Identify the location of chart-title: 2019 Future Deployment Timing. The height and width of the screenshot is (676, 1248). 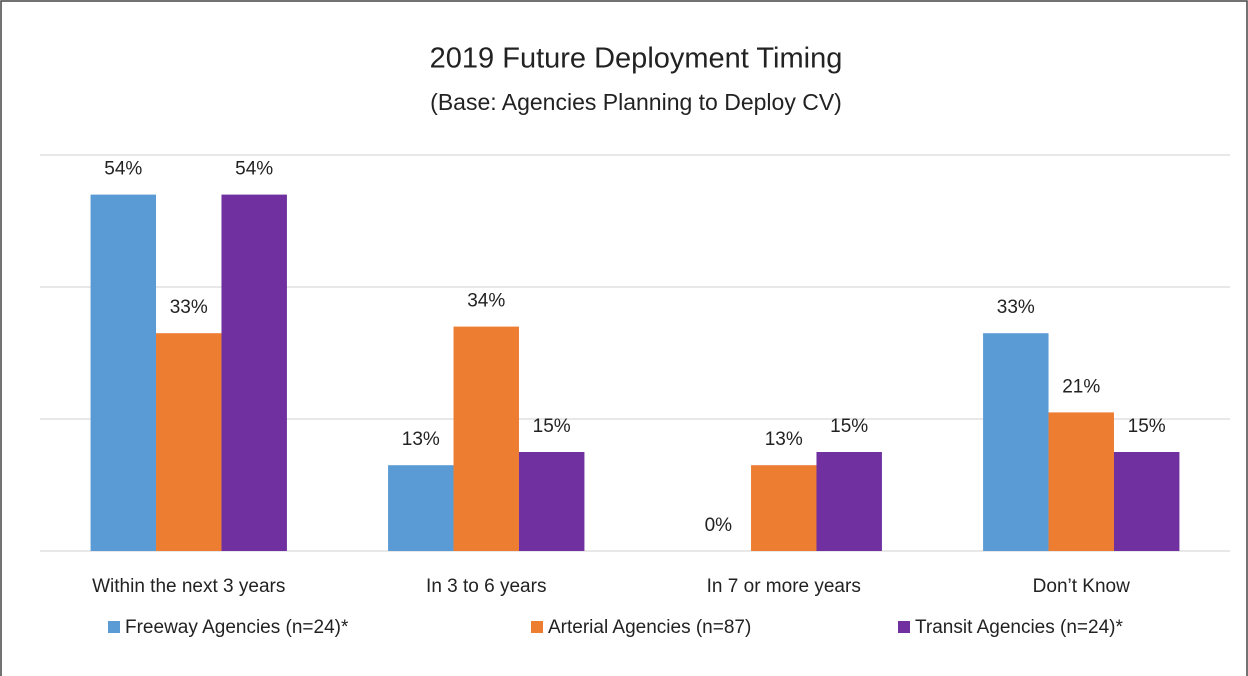
(636, 59).